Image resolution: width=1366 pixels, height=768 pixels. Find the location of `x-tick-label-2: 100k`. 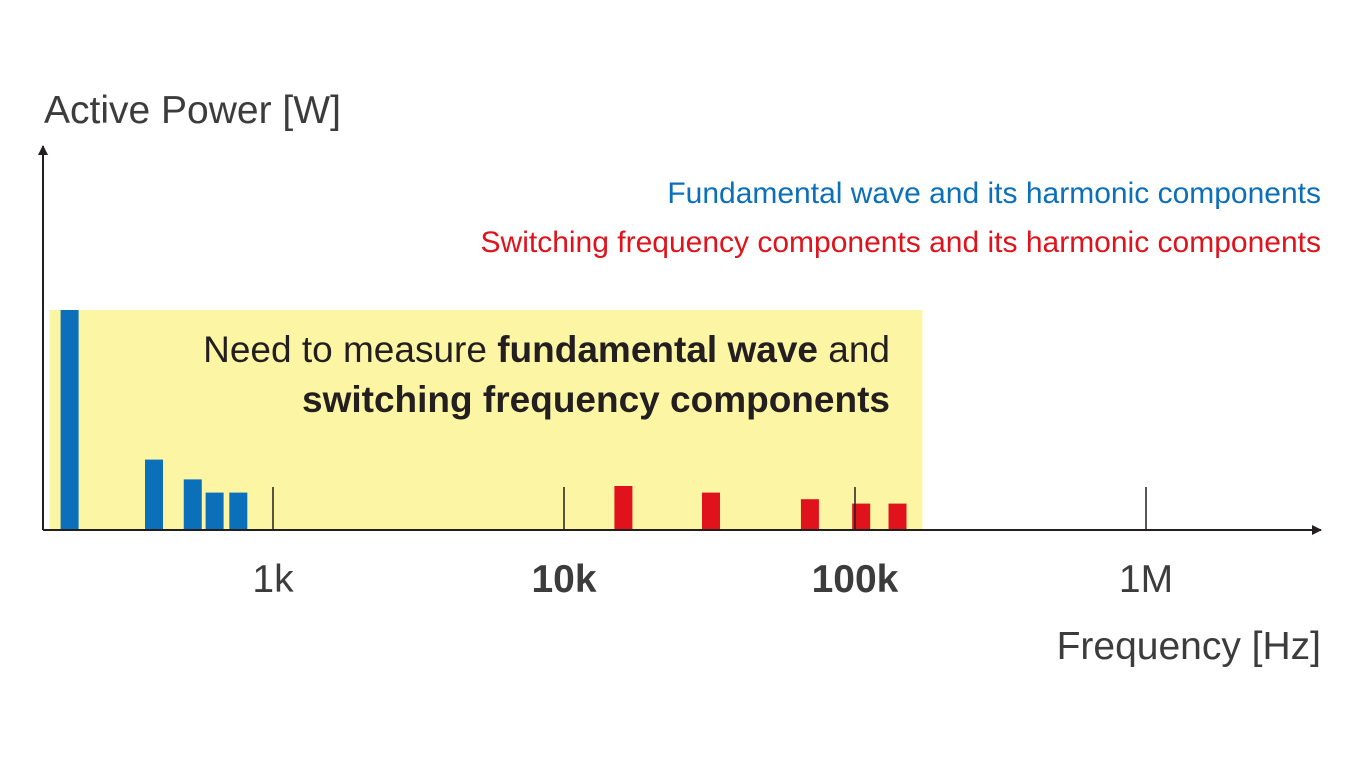

x-tick-label-2: 100k is located at coordinates (855, 579).